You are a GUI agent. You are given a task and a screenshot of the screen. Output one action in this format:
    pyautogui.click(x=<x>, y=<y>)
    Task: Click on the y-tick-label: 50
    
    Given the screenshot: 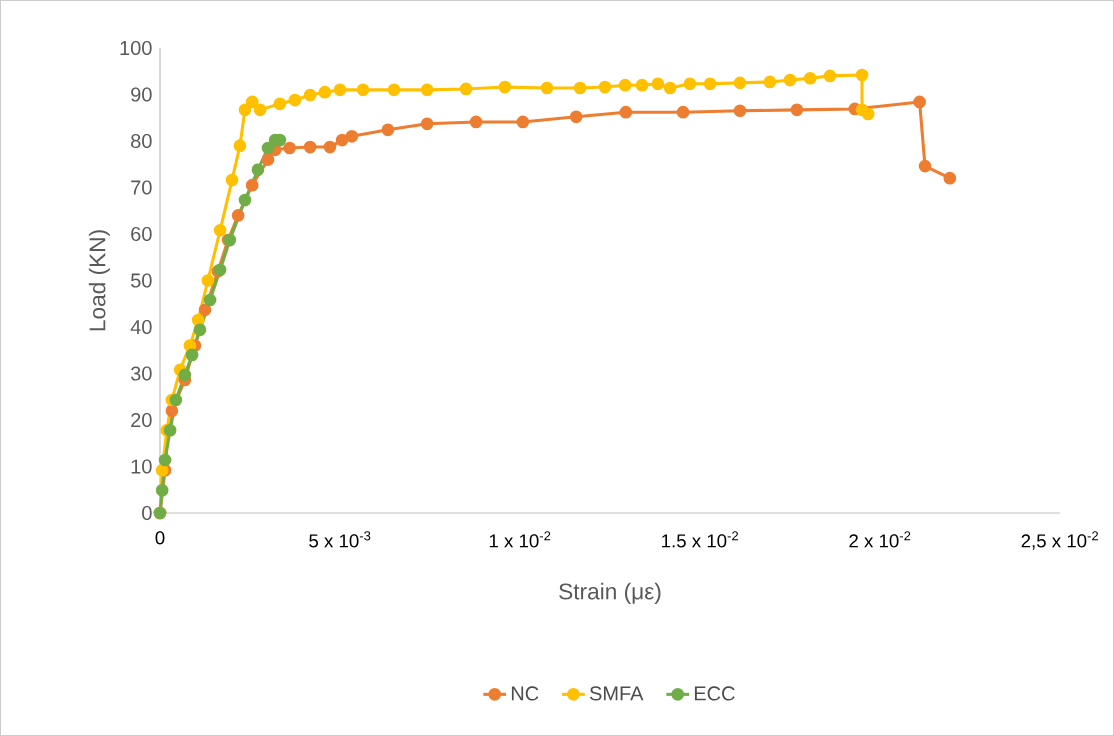 What is the action you would take?
    pyautogui.click(x=141, y=280)
    